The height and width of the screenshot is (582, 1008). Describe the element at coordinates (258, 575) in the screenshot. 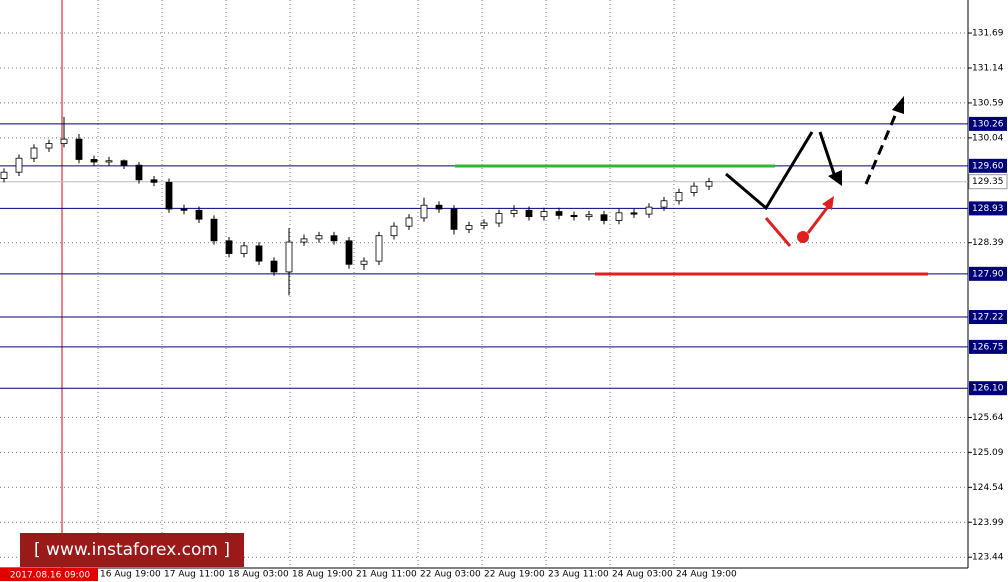

I see `x-tick-label: 18 Aug 03:00` at that location.